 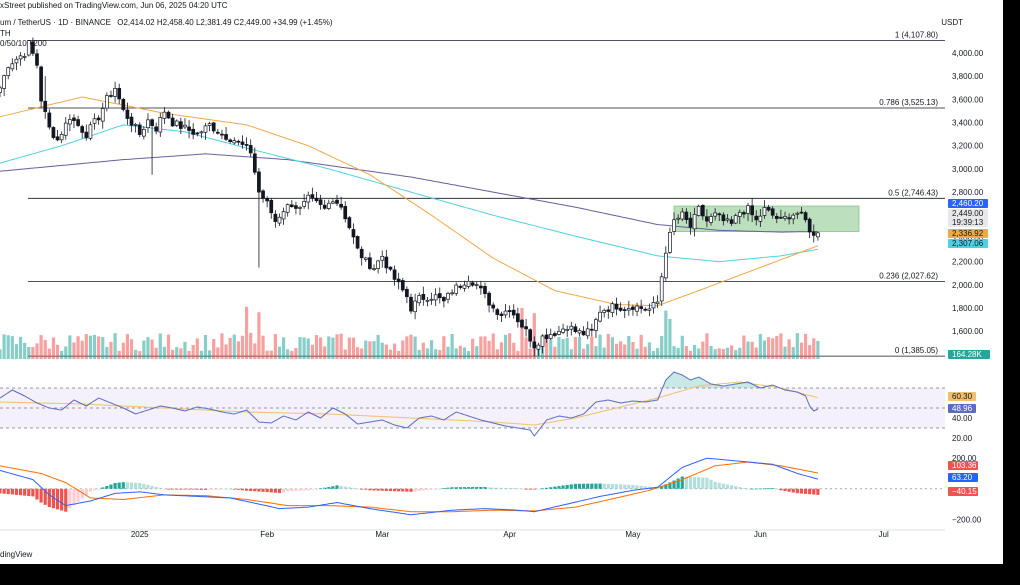 What do you see at coordinates (409, 403) in the screenshot?
I see `rsi-ma-line` at bounding box center [409, 403].